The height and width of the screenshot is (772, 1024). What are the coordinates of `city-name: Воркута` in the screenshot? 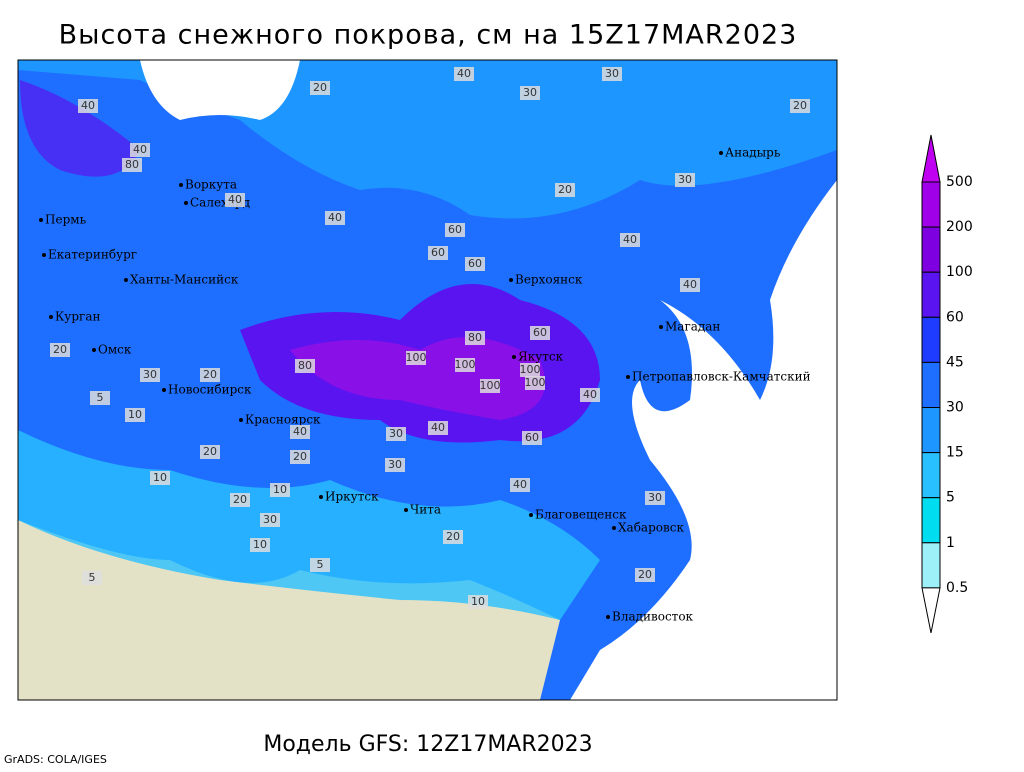 It's located at (211, 185).